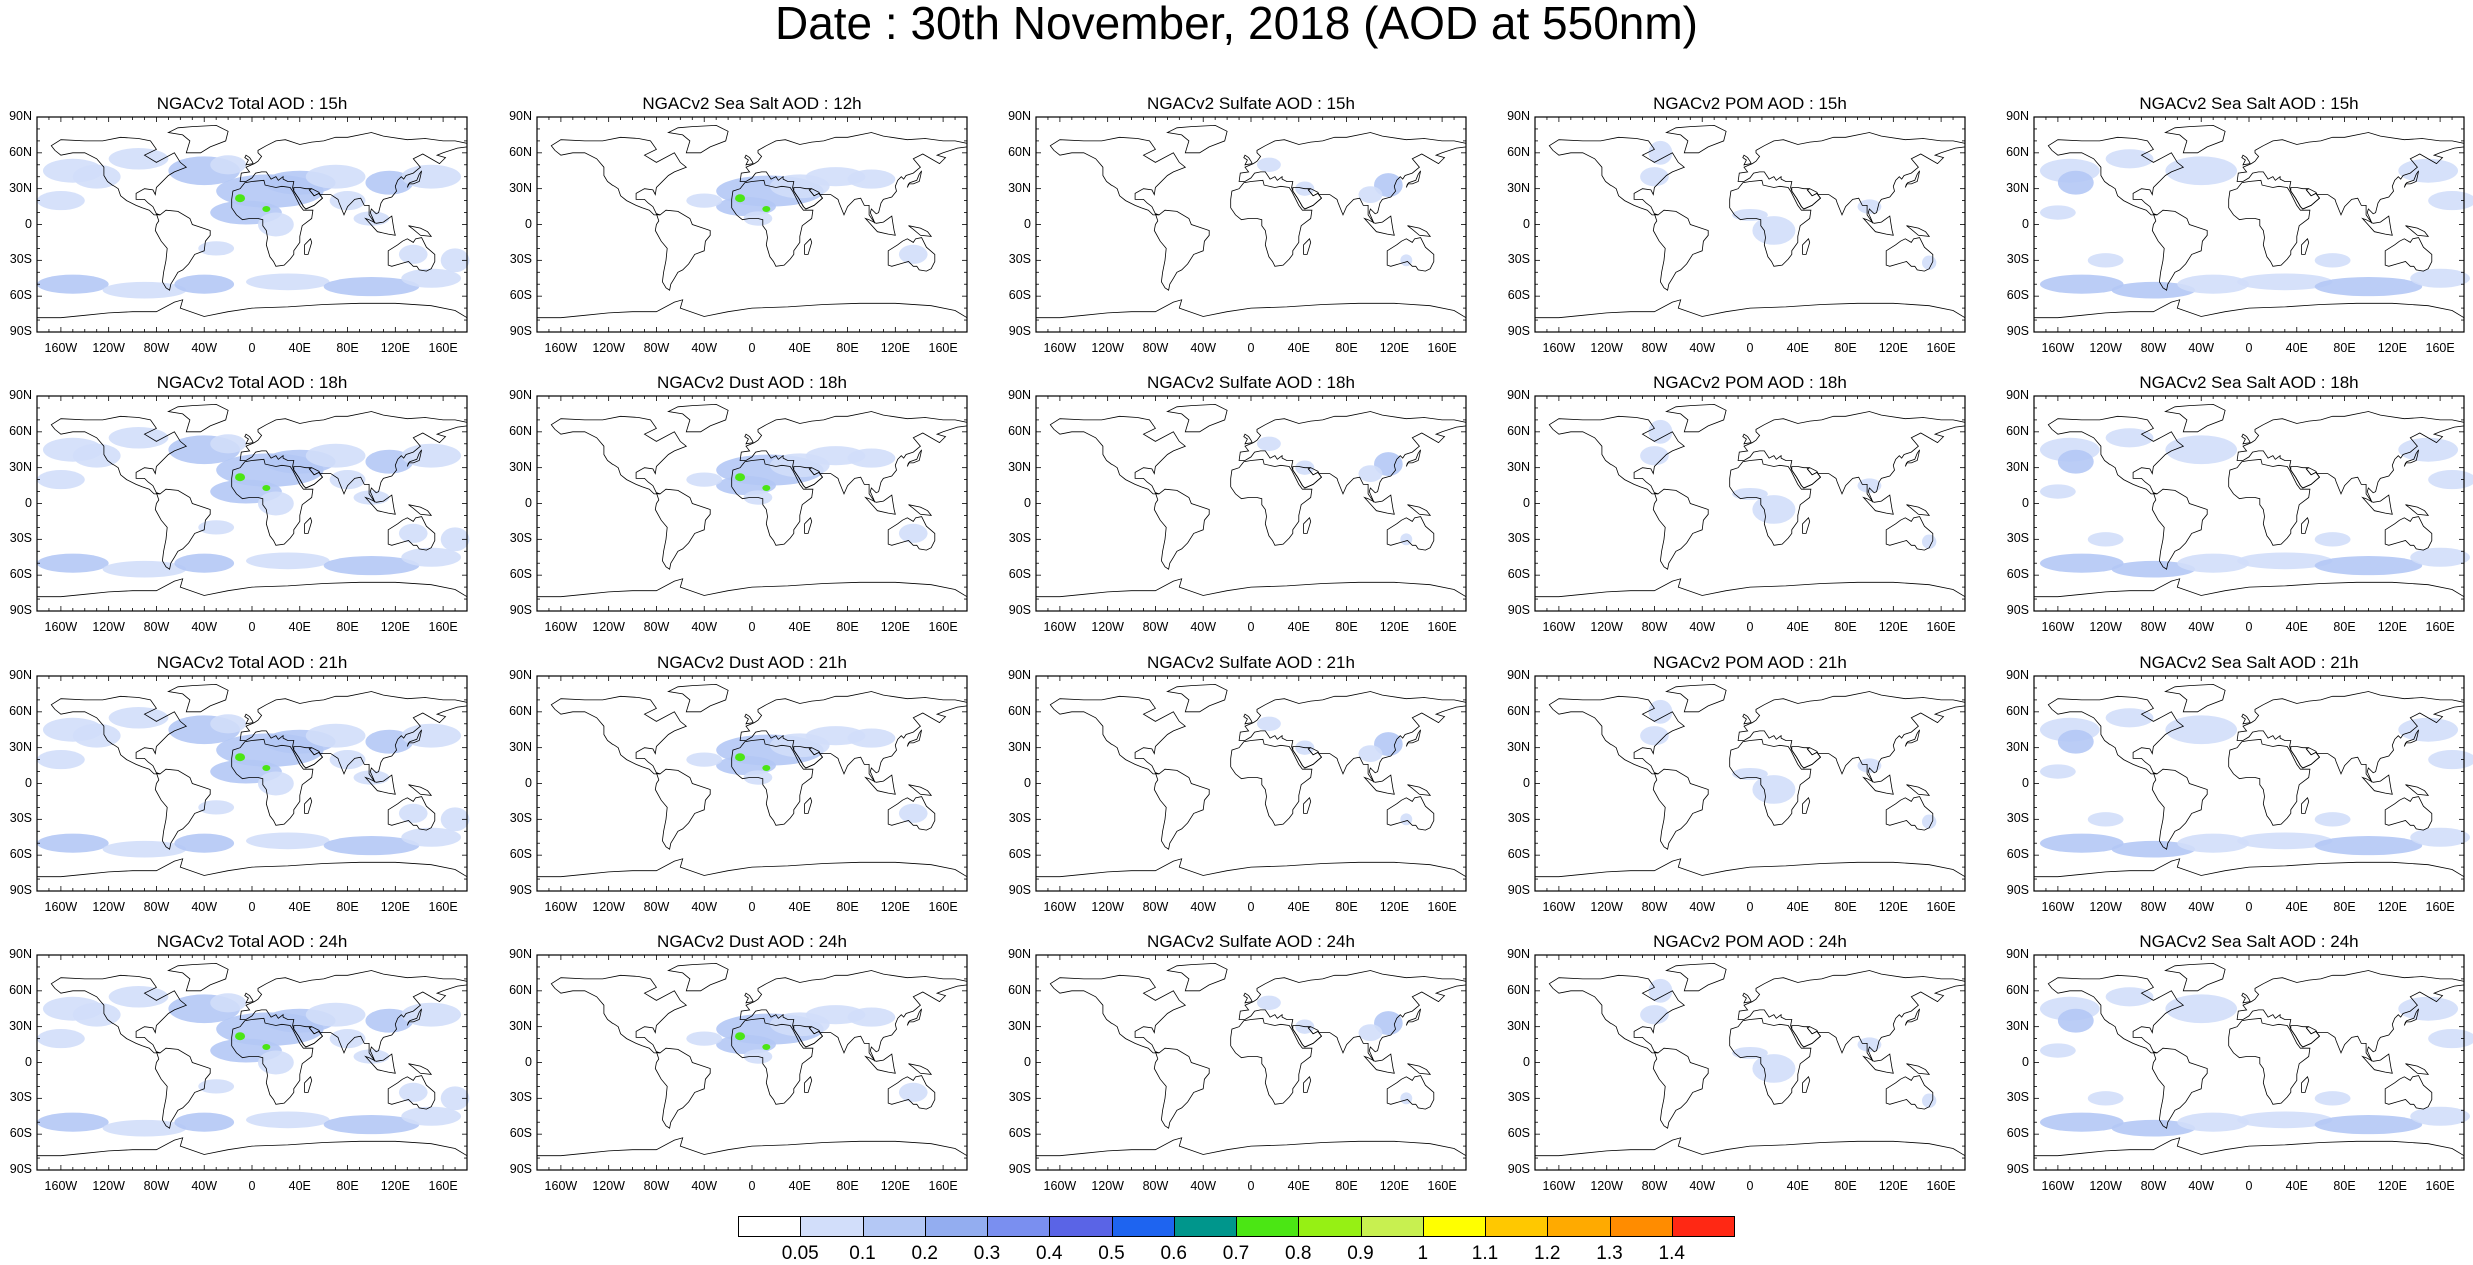 Image resolution: width=2473 pixels, height=1265 pixels. Describe the element at coordinates (1251, 382) in the screenshot. I see `panel-title: NGACv2 Sulfate AOD : 18h` at that location.